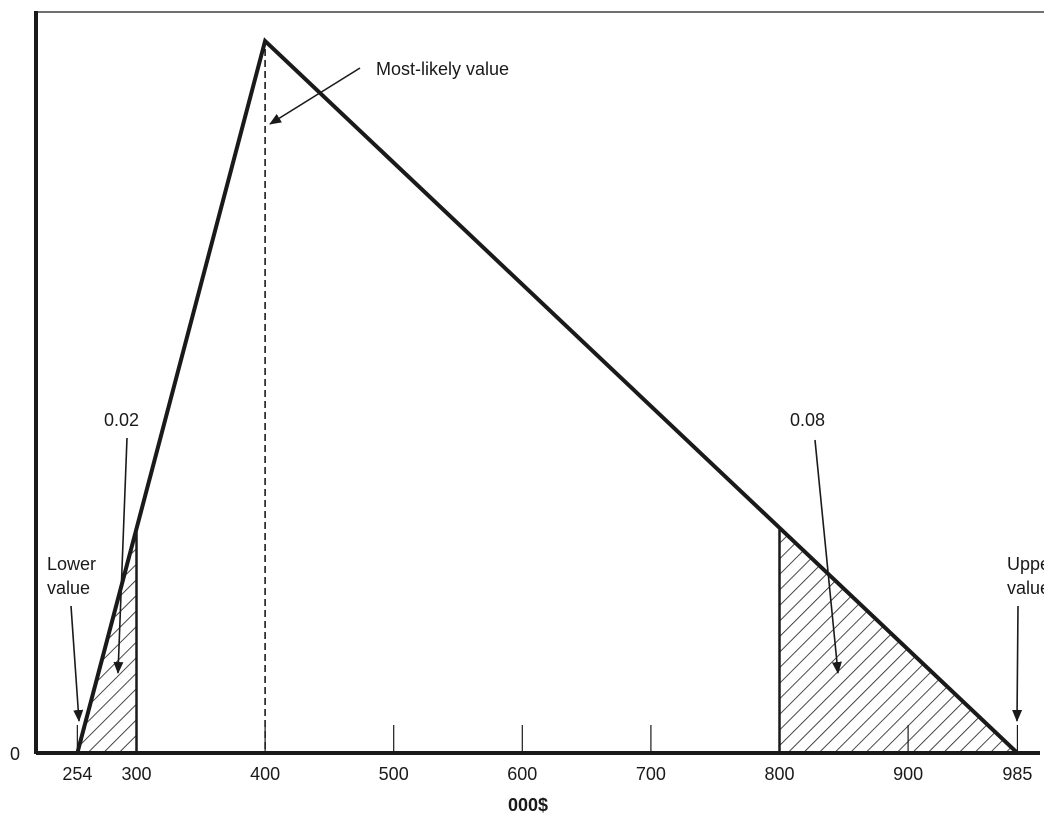 The height and width of the screenshot is (819, 1044). Describe the element at coordinates (1025, 564) in the screenshot. I see `upper-value-label-line1: Upper` at that location.